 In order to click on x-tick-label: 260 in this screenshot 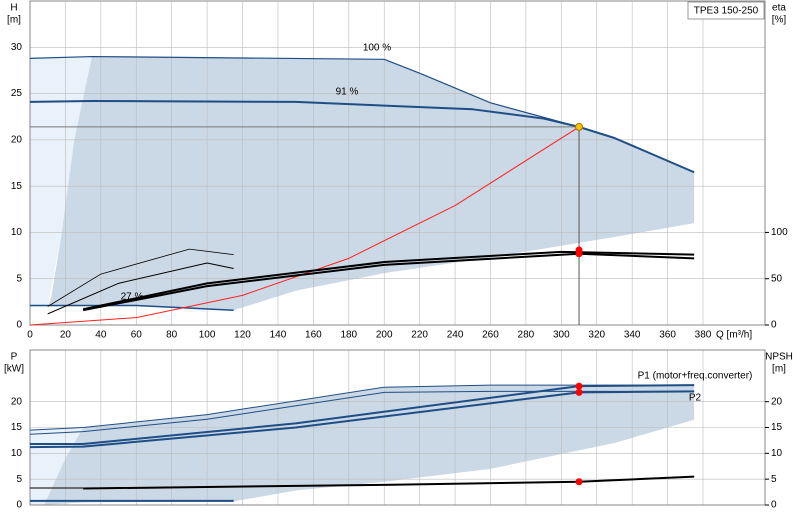, I will do `click(490, 335)`.